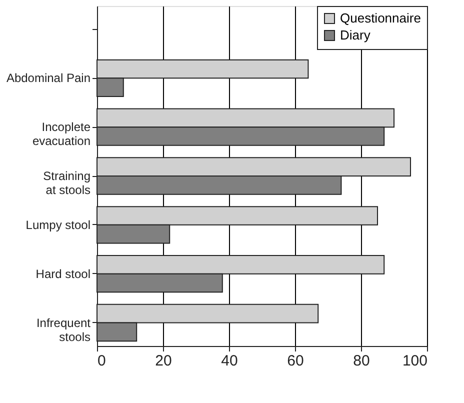 The height and width of the screenshot is (403, 464). I want to click on y-tick-label: Lumpy stool, so click(58, 225).